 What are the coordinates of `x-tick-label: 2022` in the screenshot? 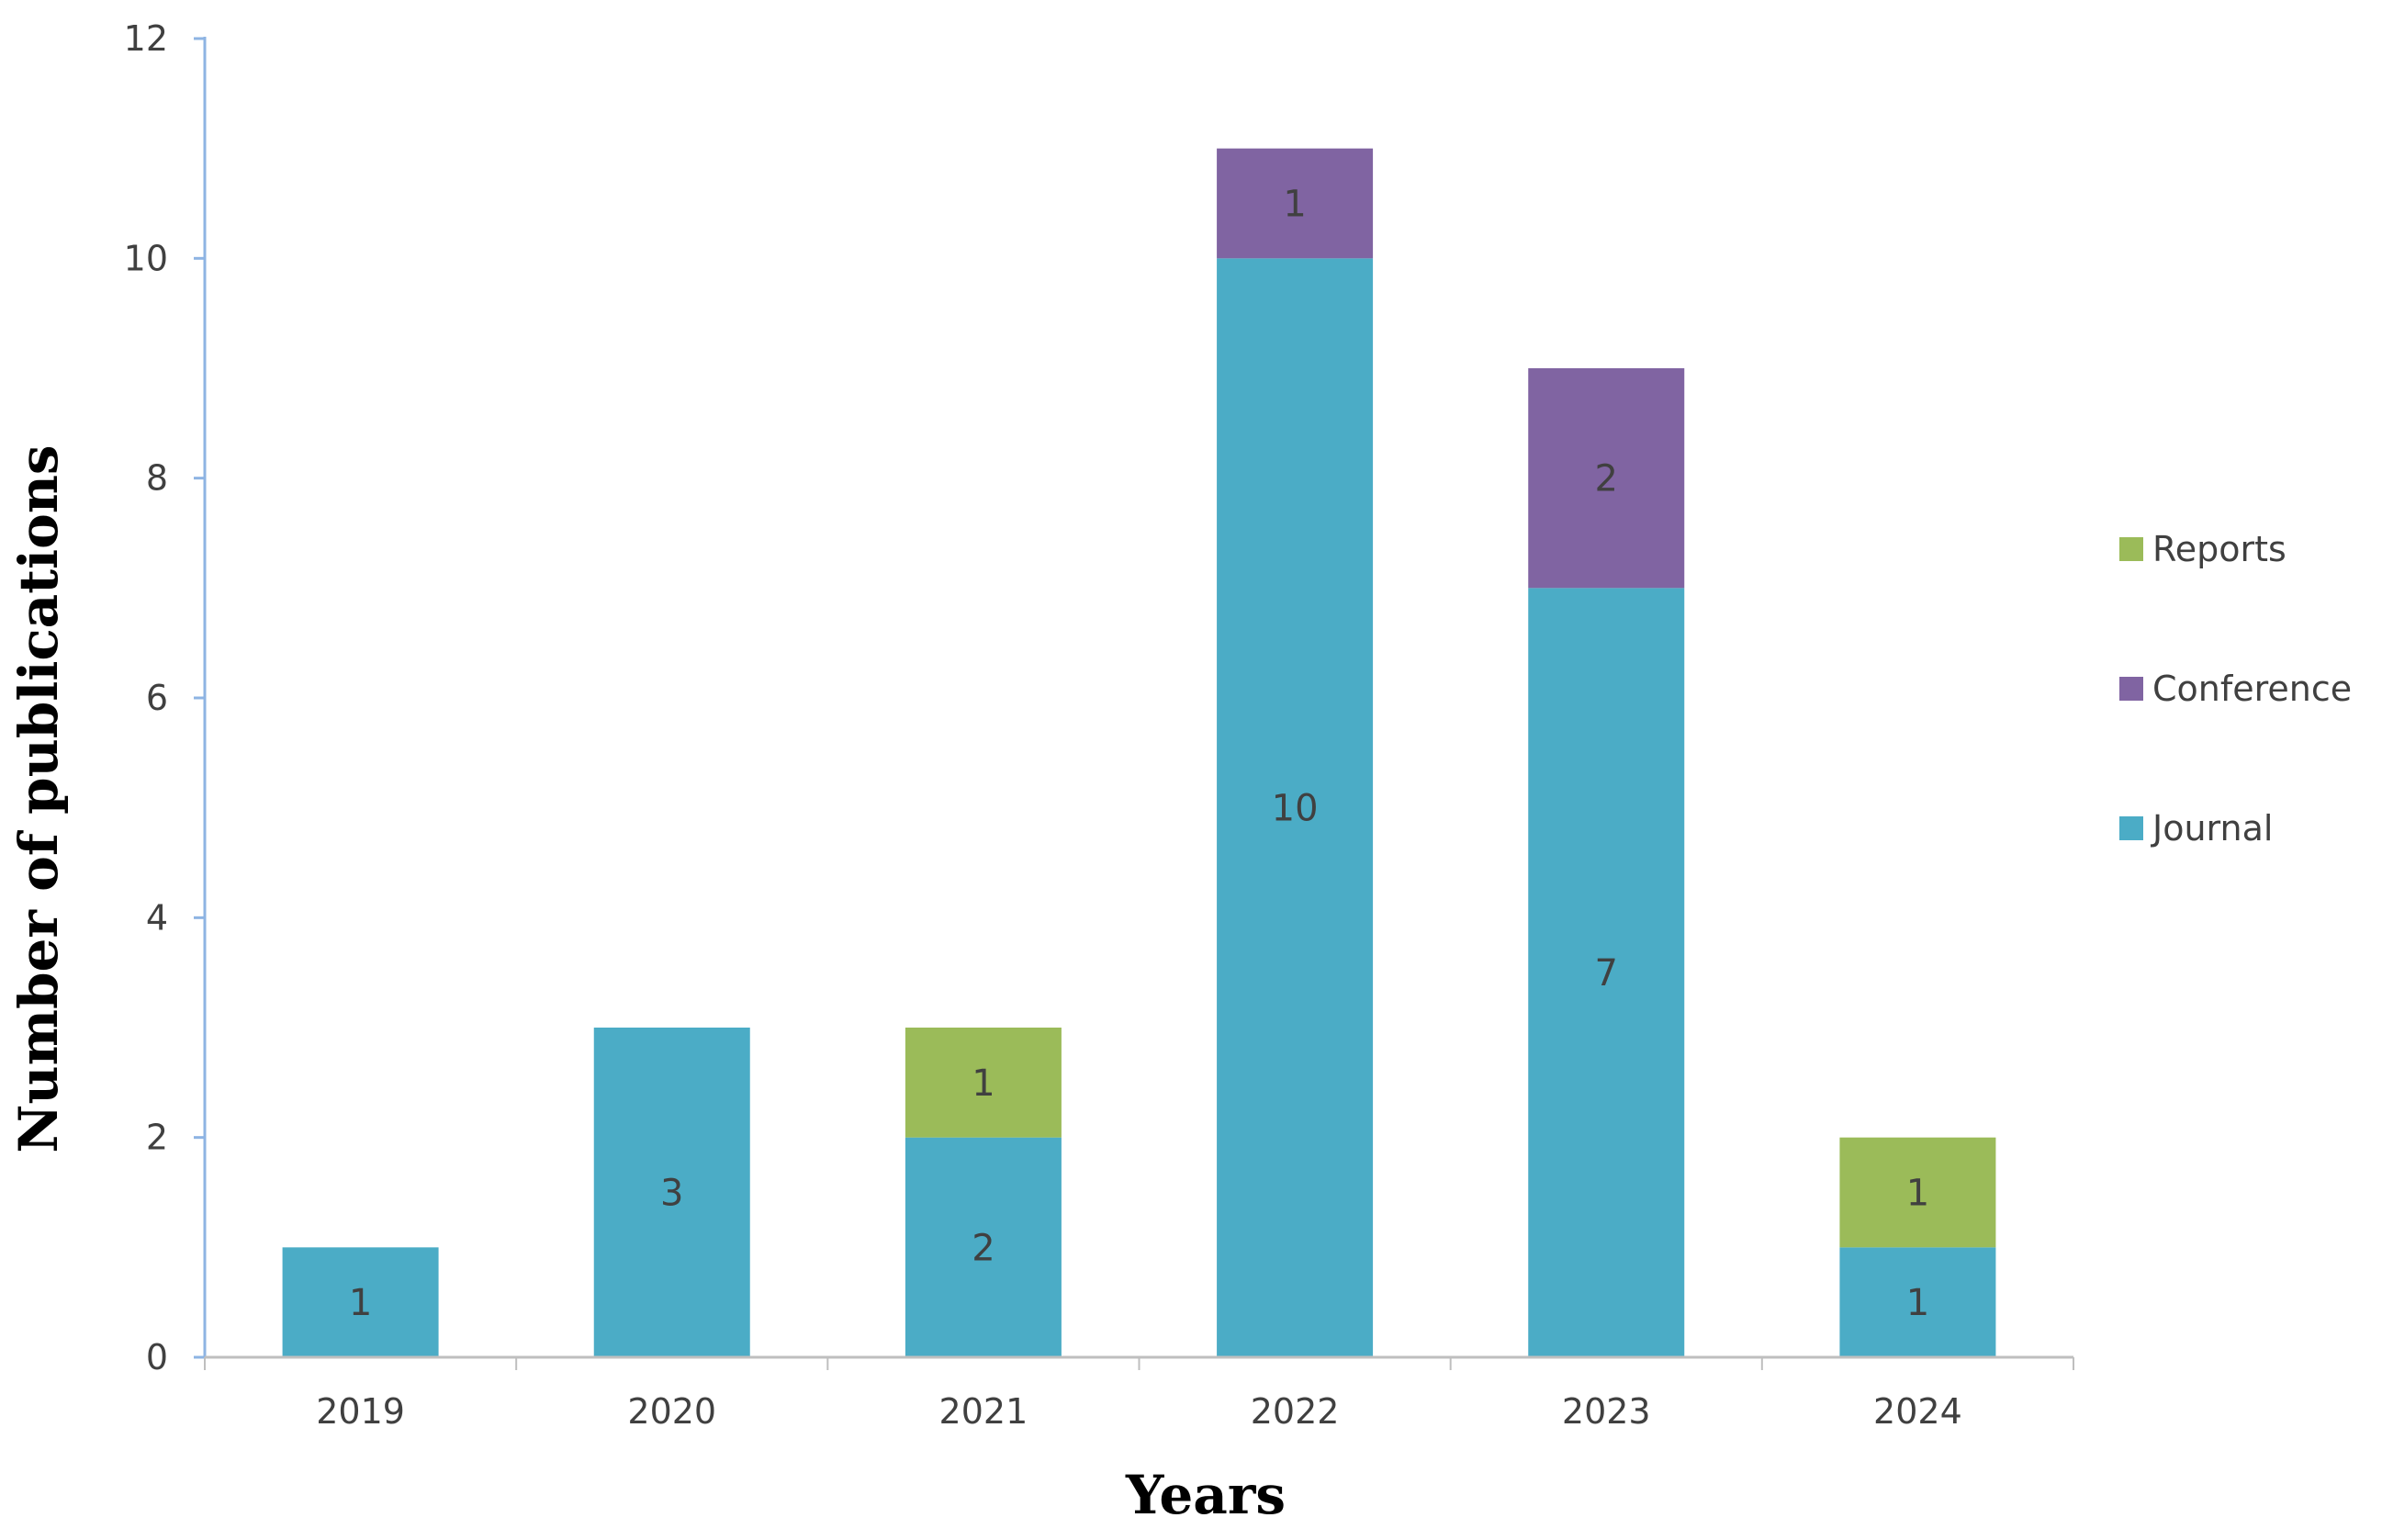 It's located at (1296, 1411).